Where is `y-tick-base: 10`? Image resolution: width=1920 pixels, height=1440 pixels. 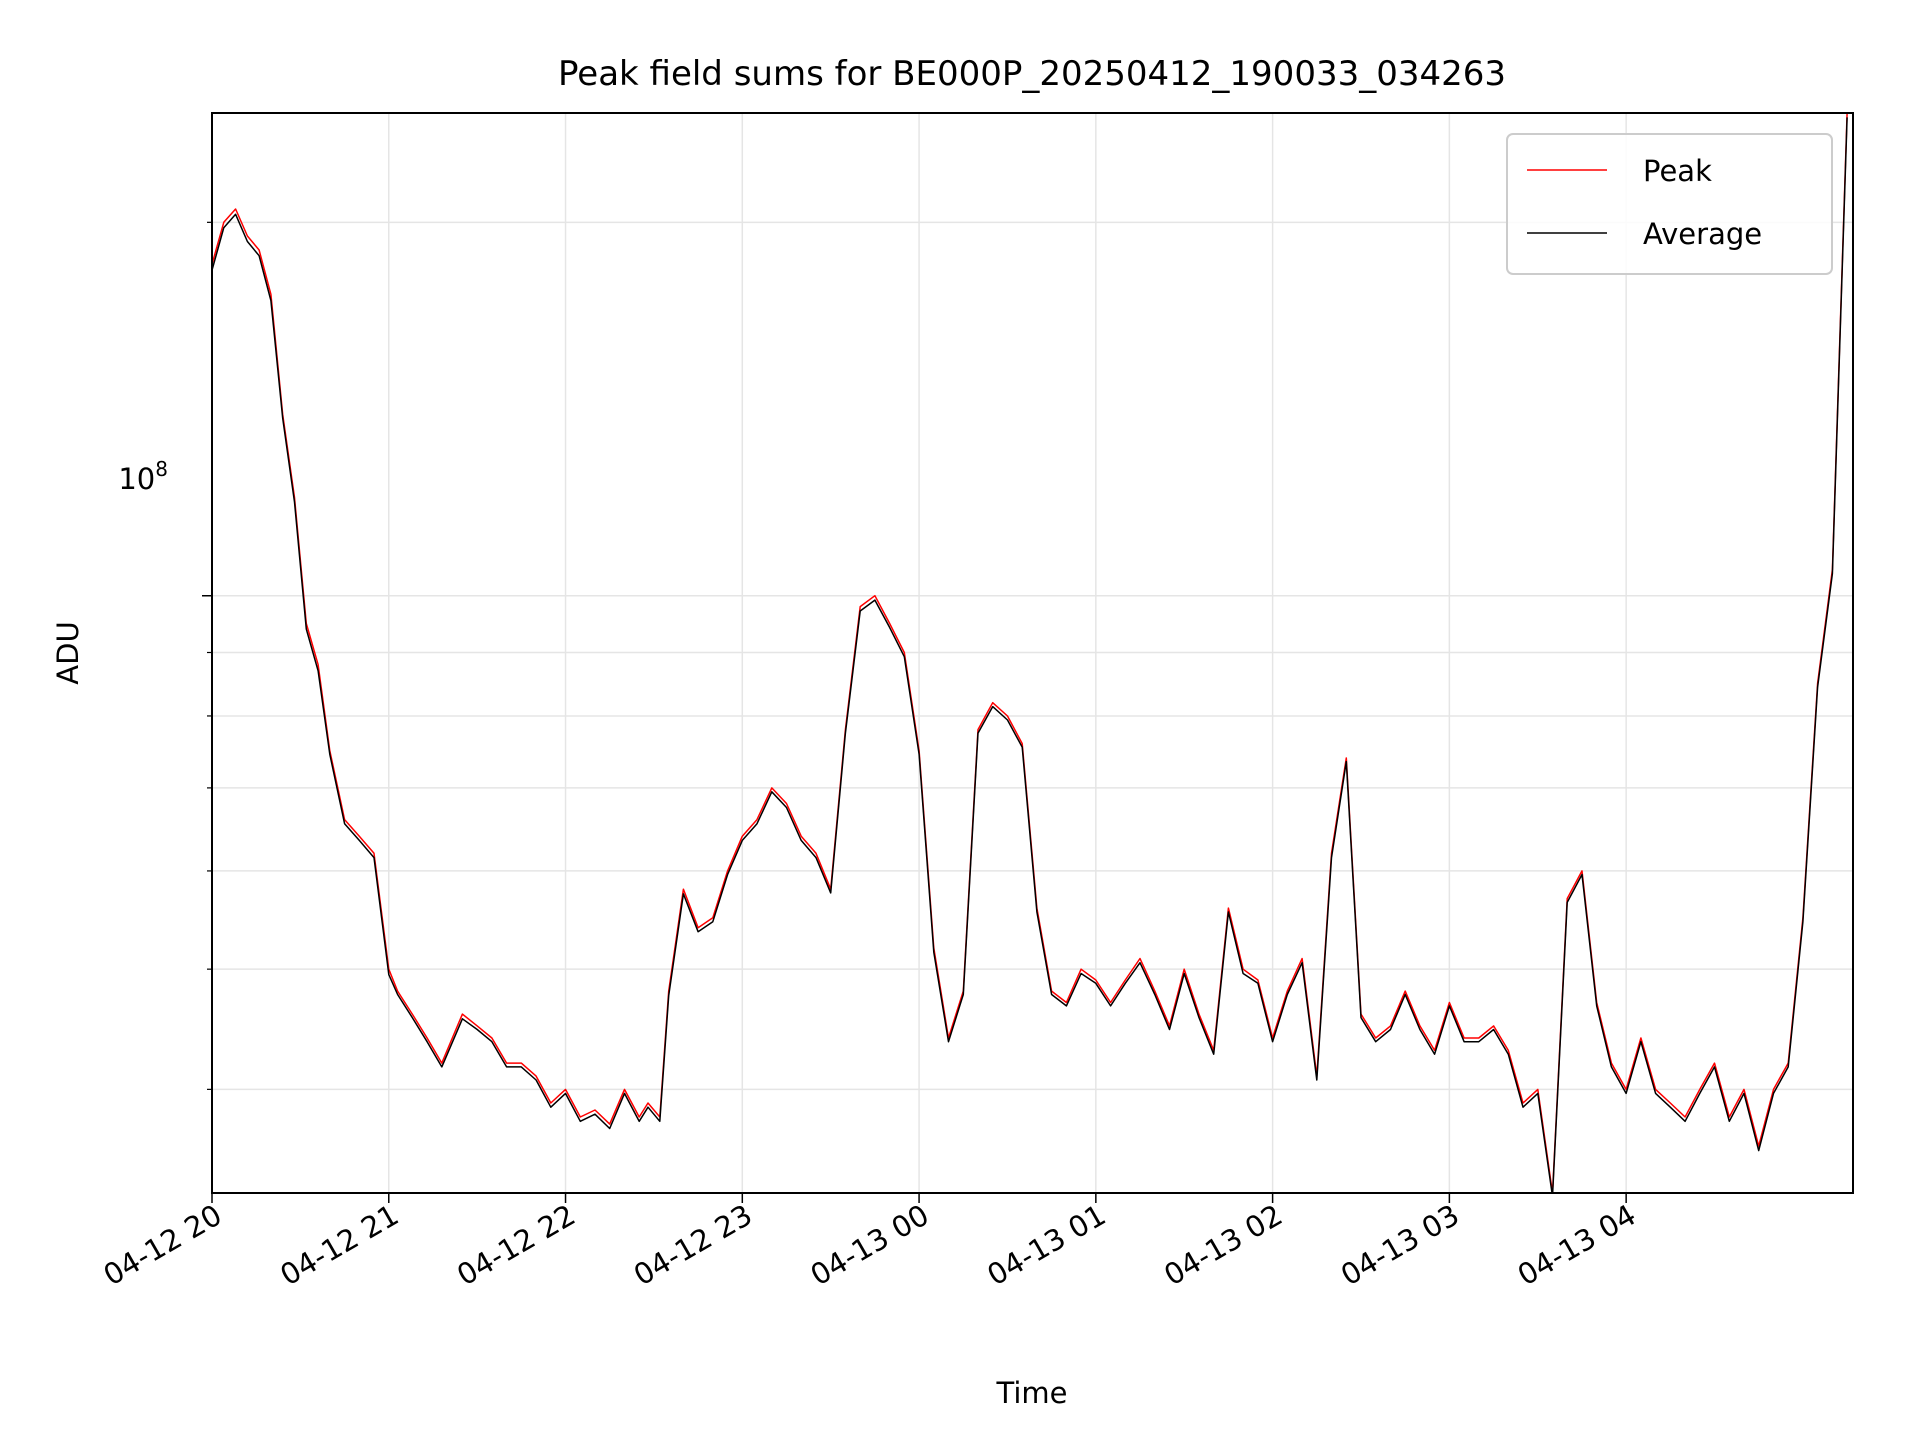 y-tick-base: 10 is located at coordinates (136, 479).